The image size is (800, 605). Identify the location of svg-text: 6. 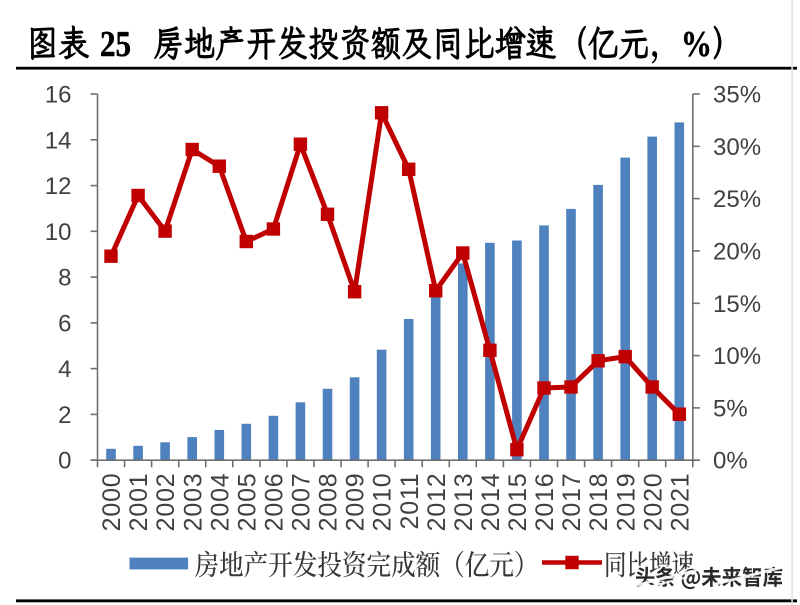
(64, 323).